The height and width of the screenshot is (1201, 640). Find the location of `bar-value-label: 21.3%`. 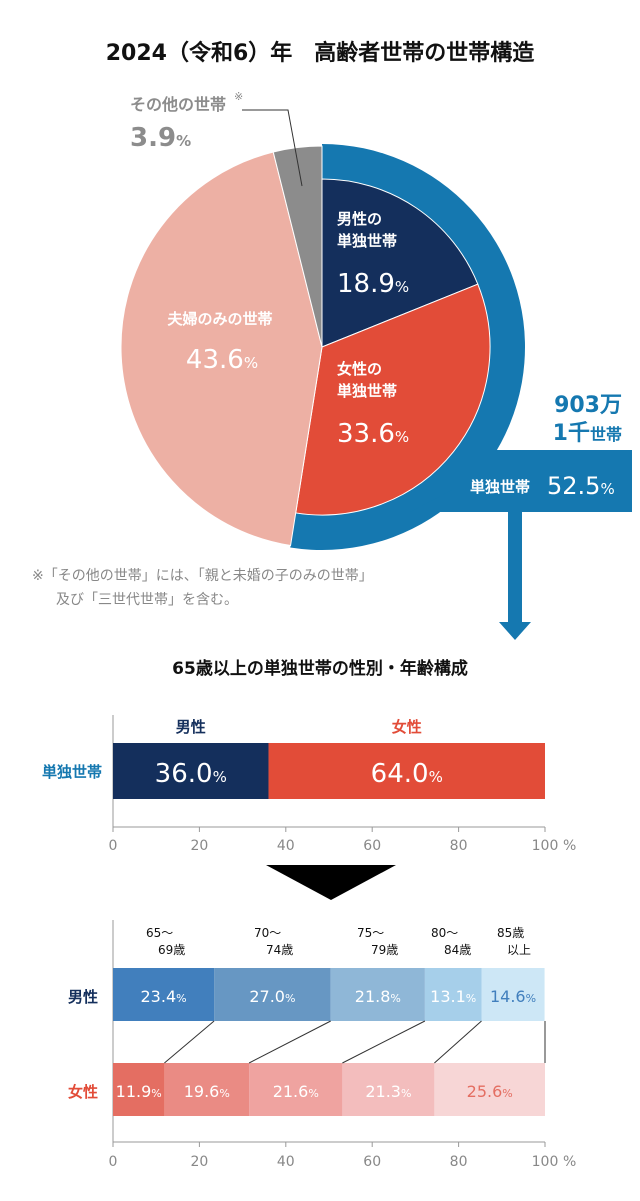

bar-value-label: 21.3% is located at coordinates (388, 1091).